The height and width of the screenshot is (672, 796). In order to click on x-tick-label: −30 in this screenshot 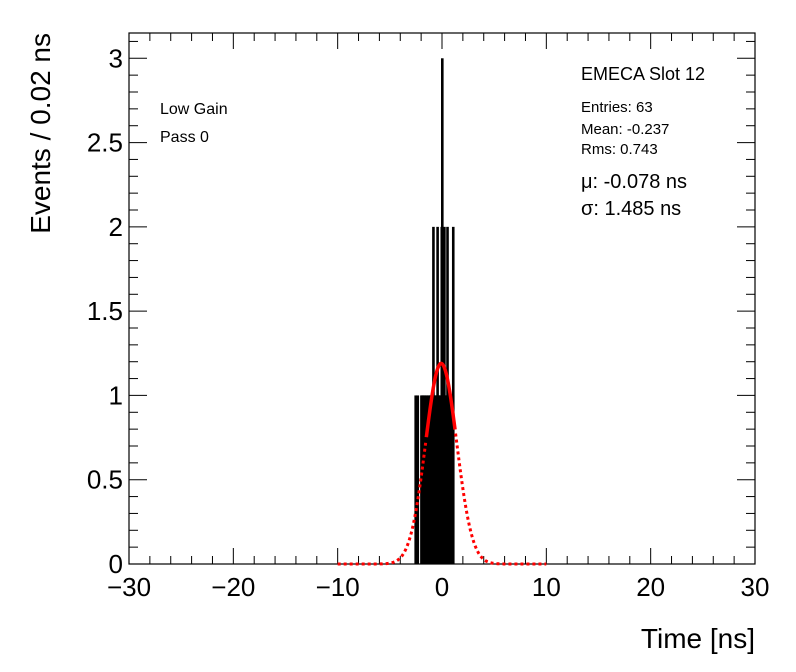, I will do `click(129, 587)`.